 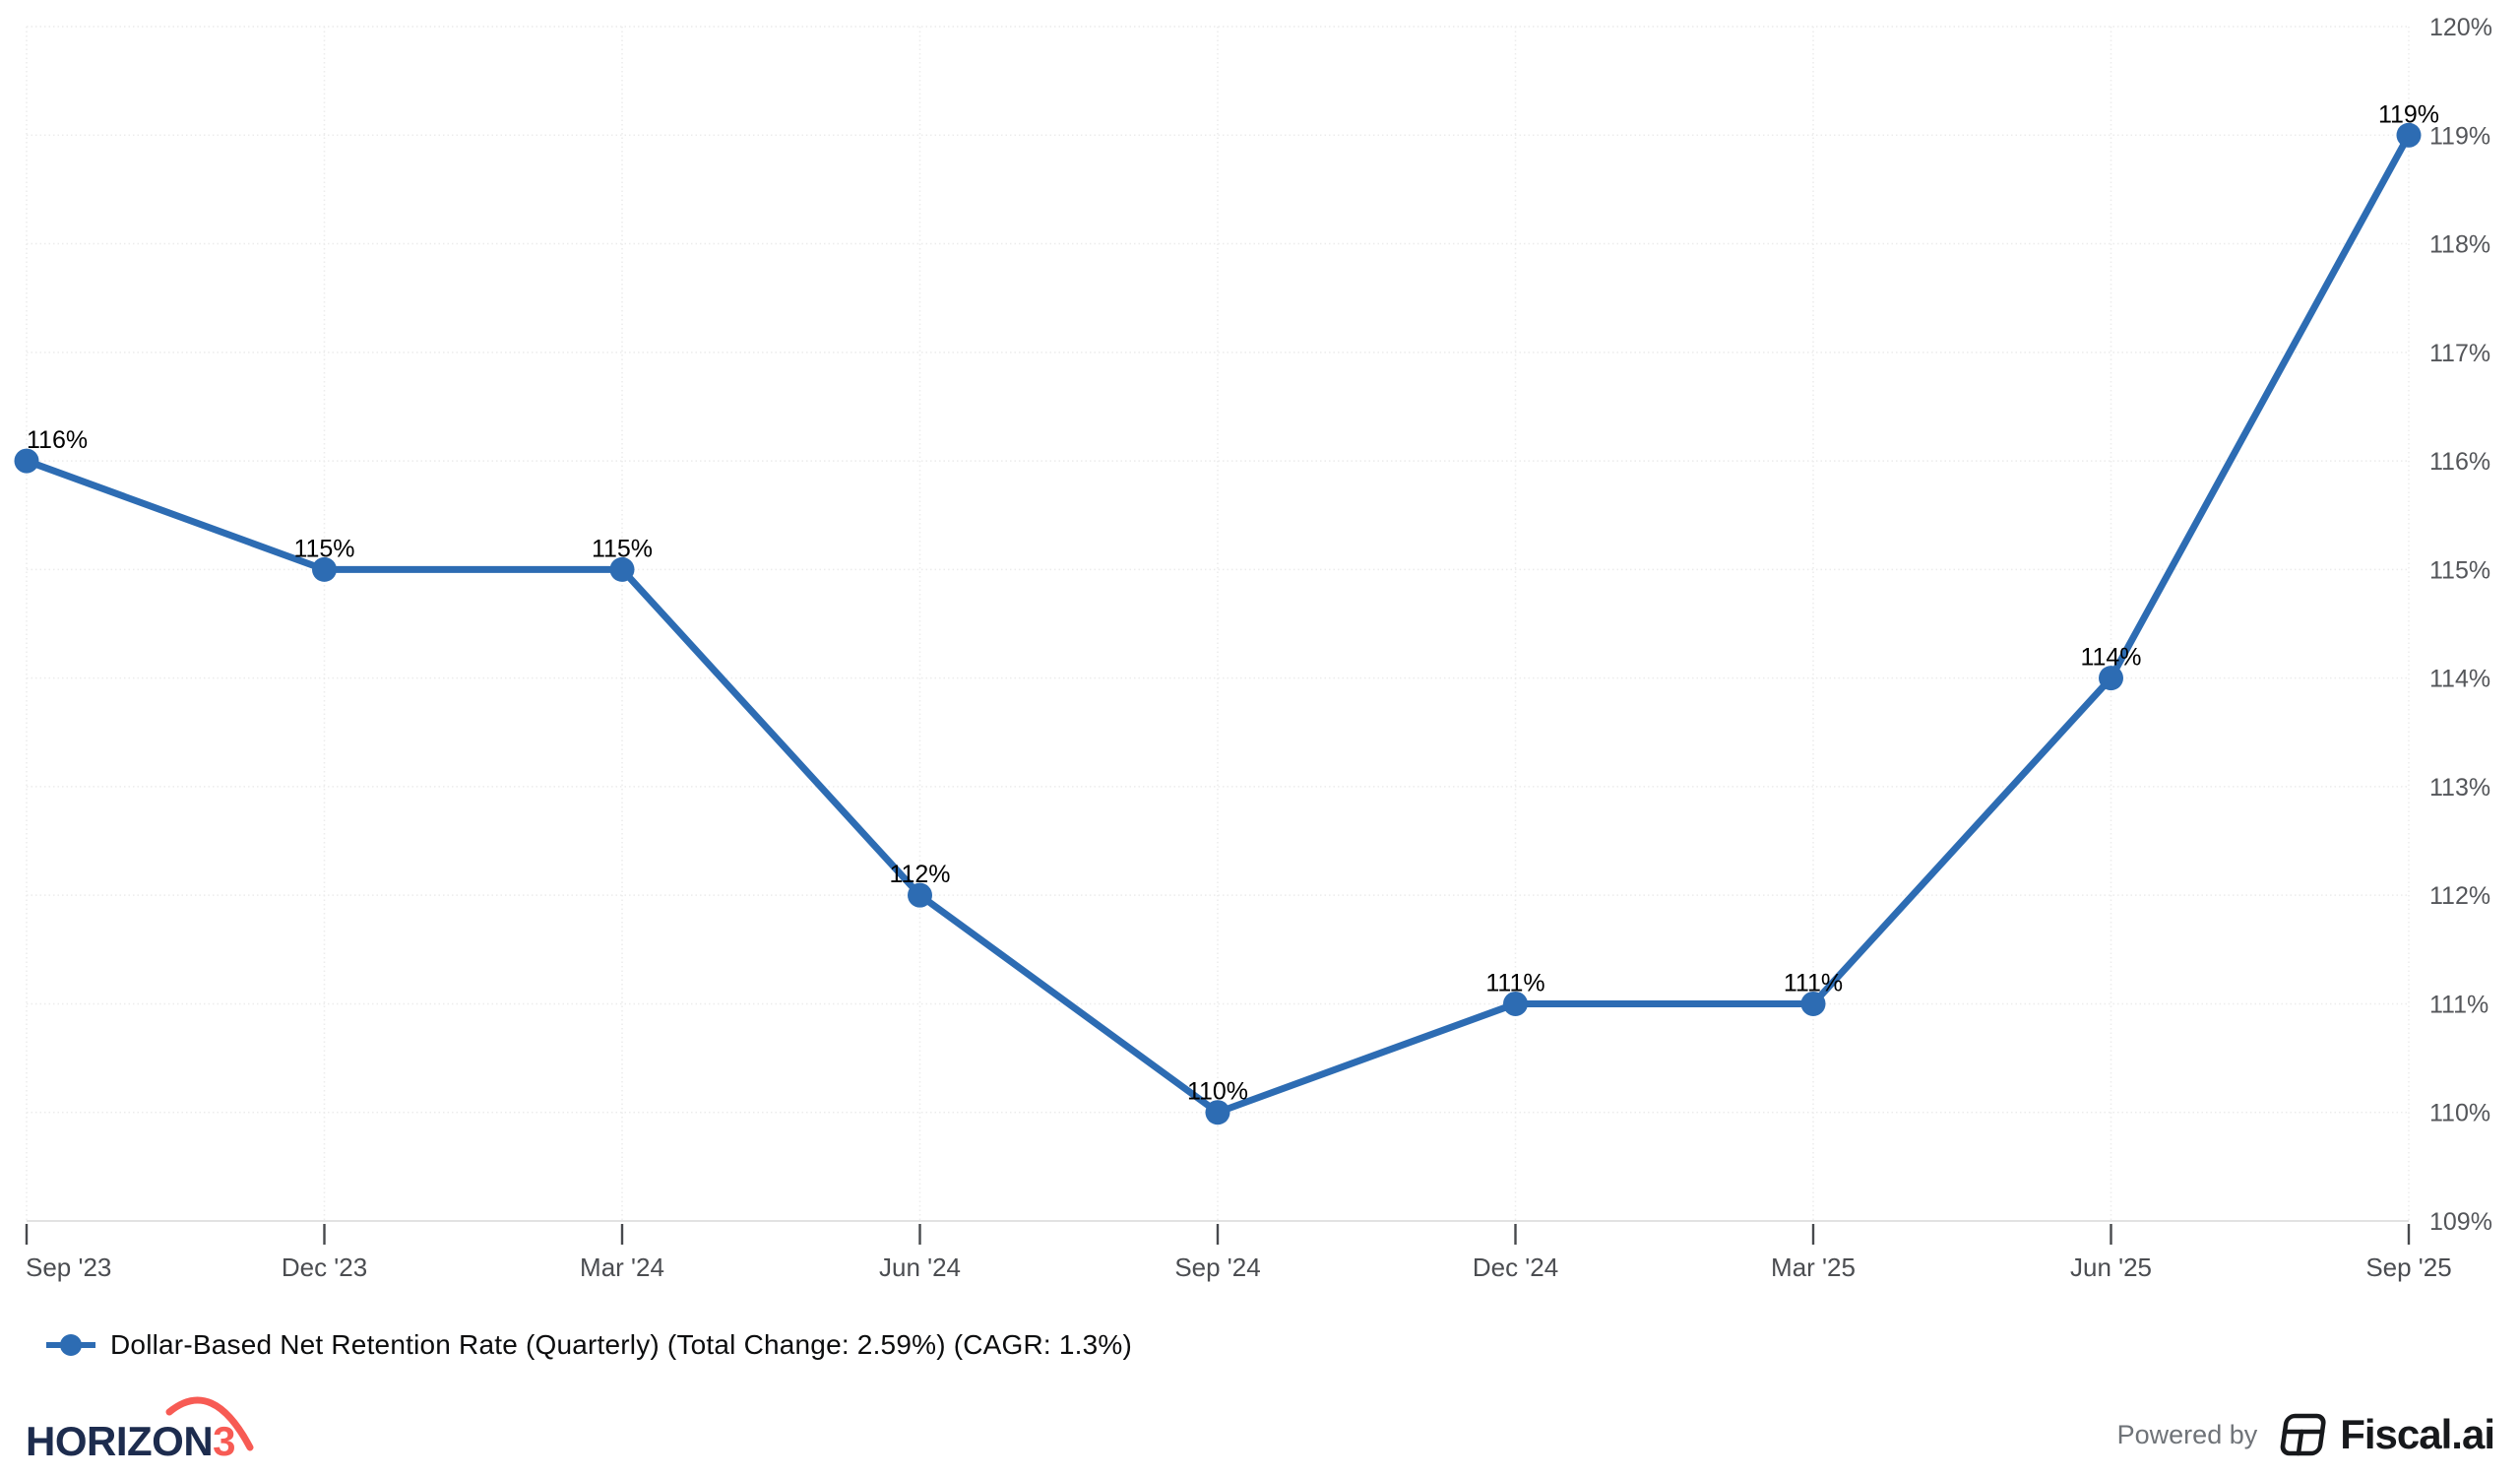 I want to click on y-tick-label: 113%, so click(x=2459, y=788).